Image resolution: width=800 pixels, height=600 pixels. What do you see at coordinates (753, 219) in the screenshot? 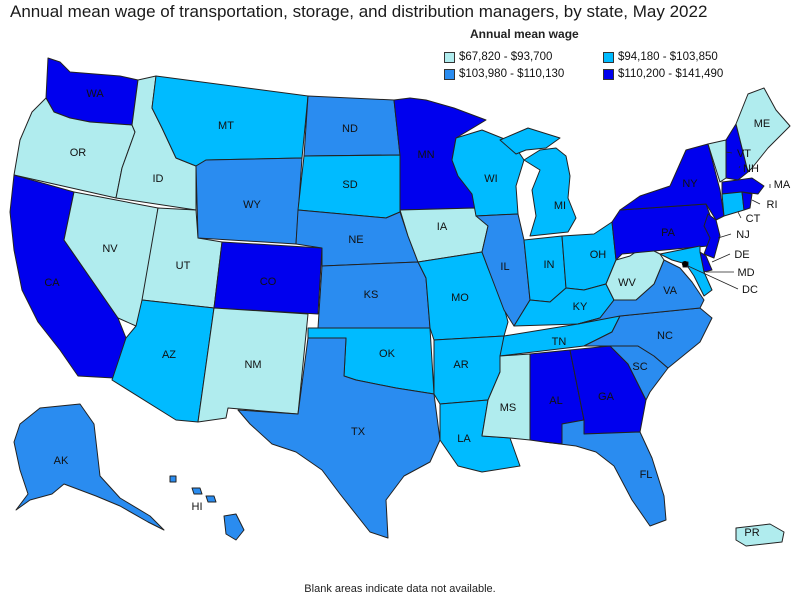
I see `state-label-ct: CT` at bounding box center [753, 219].